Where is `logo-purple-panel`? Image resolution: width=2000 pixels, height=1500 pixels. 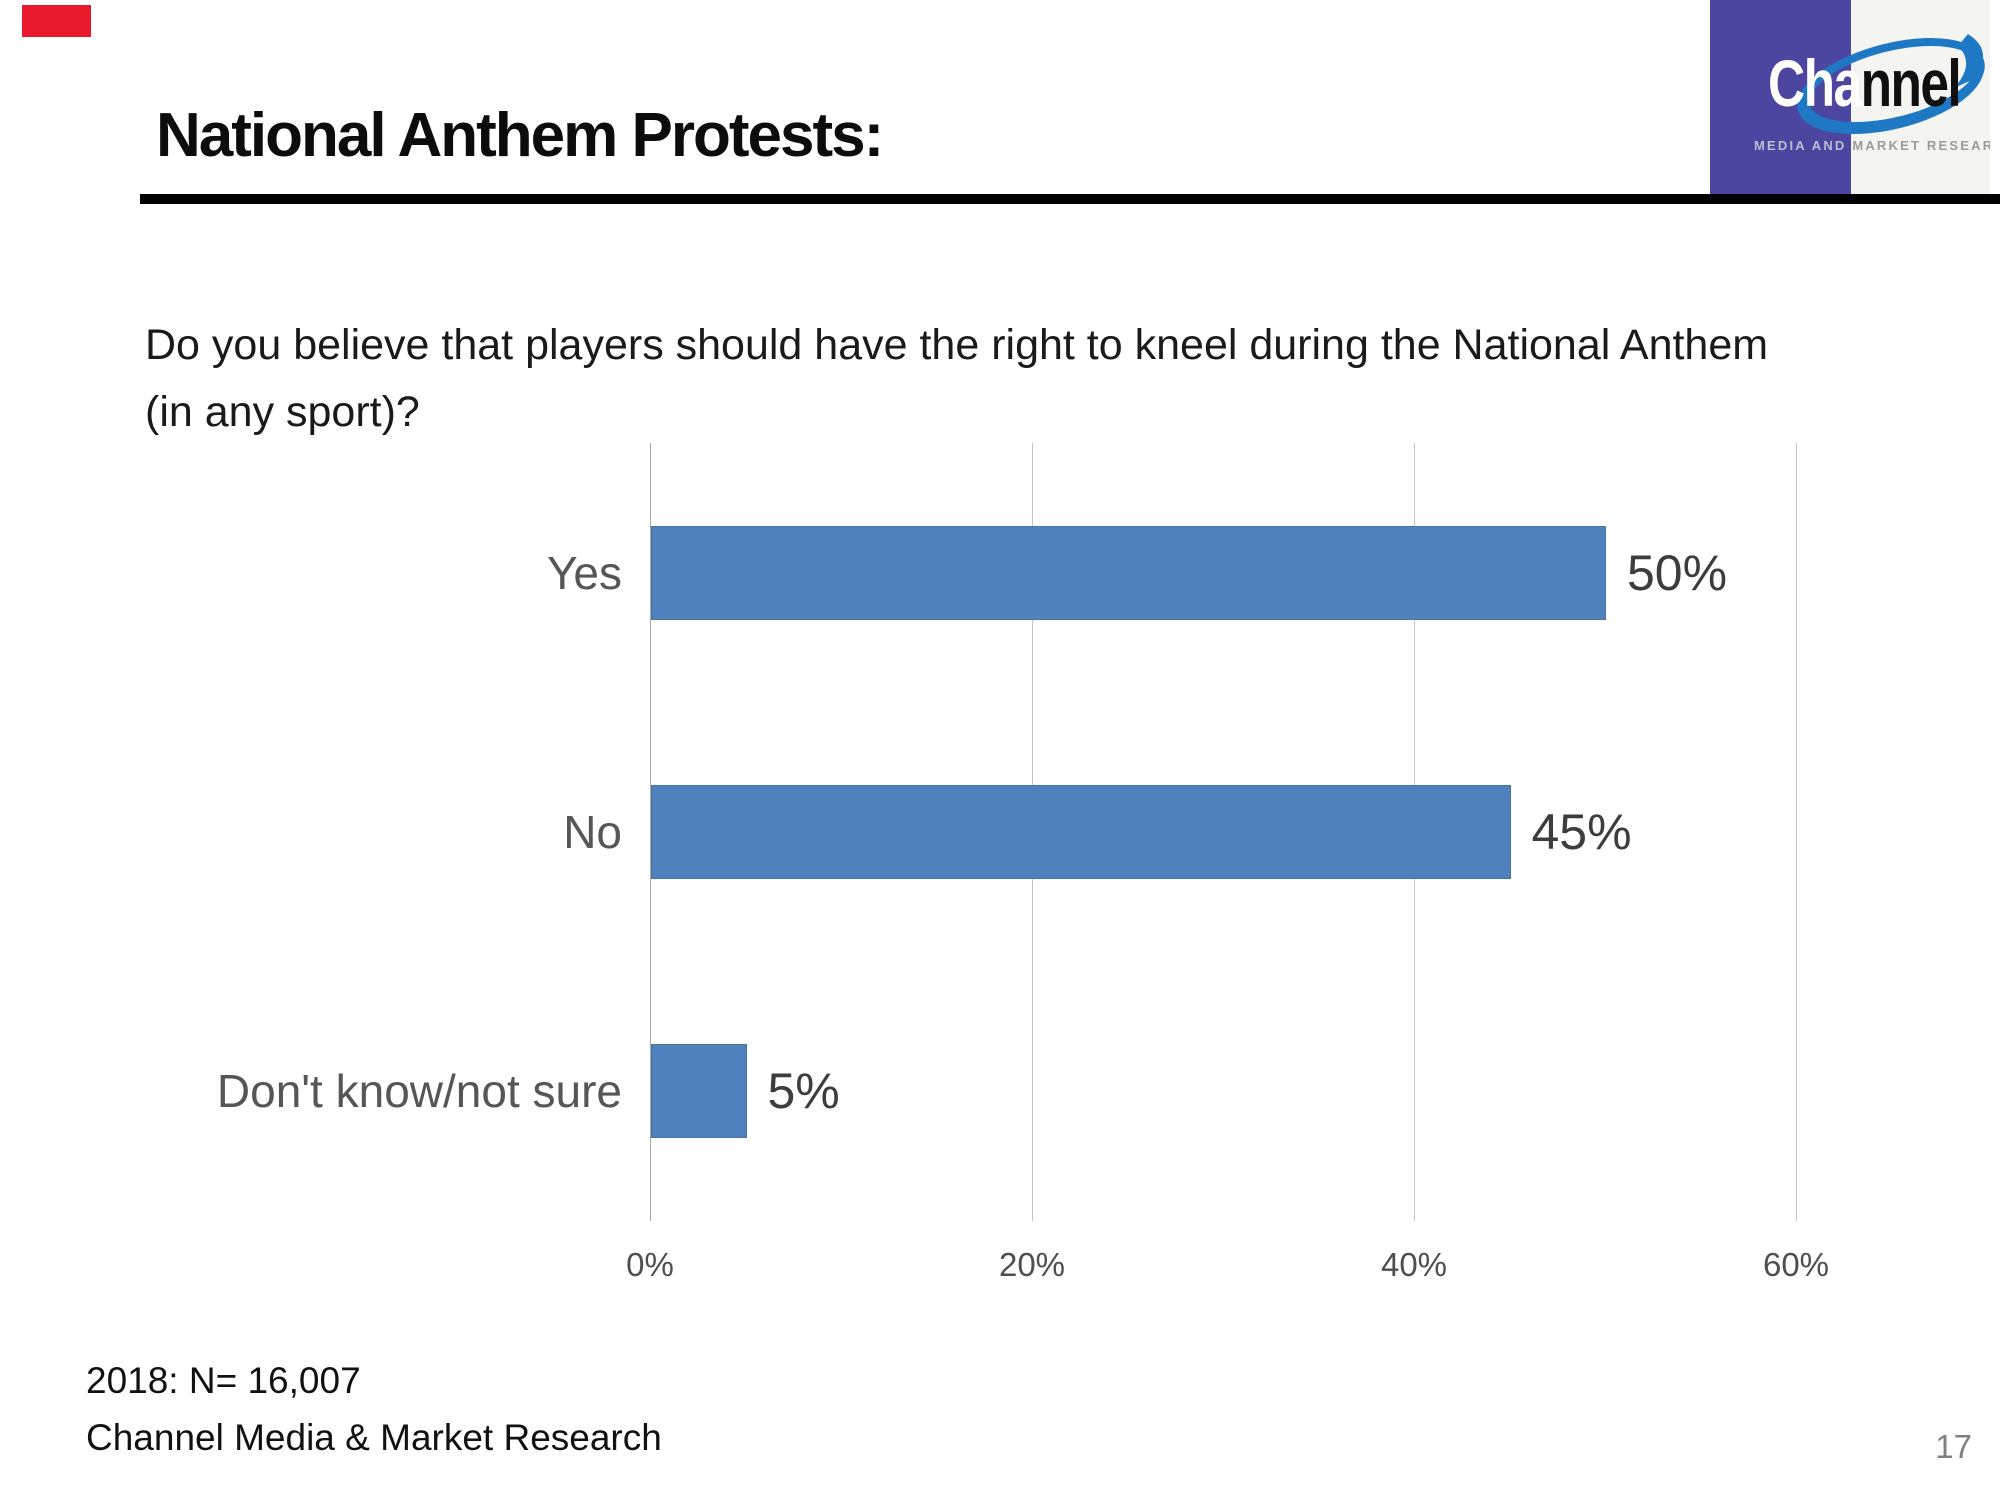 logo-purple-panel is located at coordinates (1780, 97).